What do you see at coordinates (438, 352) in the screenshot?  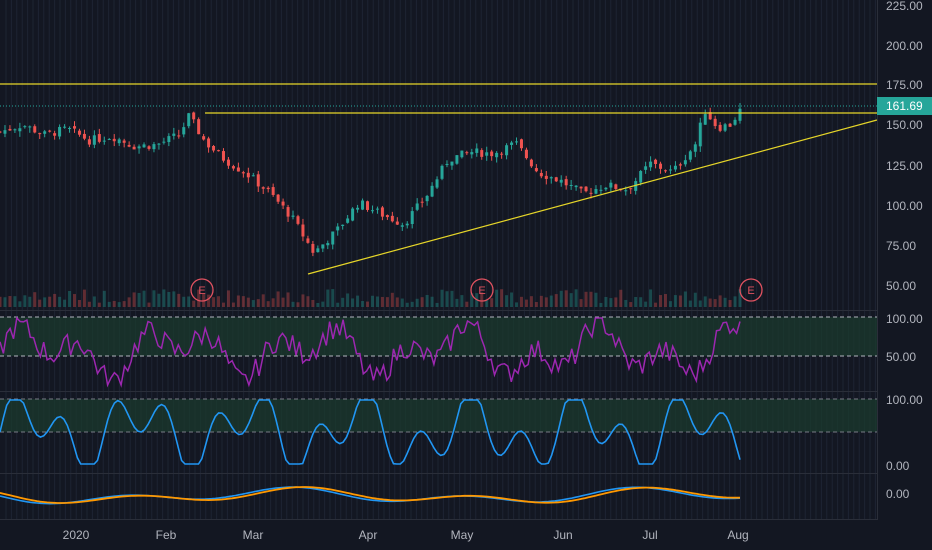 I see `rsi-panel` at bounding box center [438, 352].